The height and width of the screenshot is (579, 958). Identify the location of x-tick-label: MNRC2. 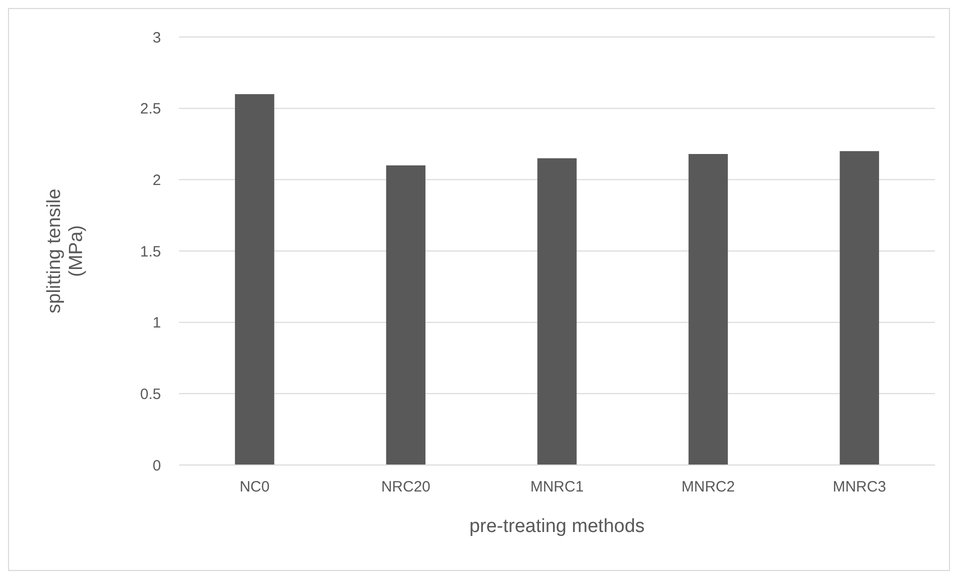
(708, 487).